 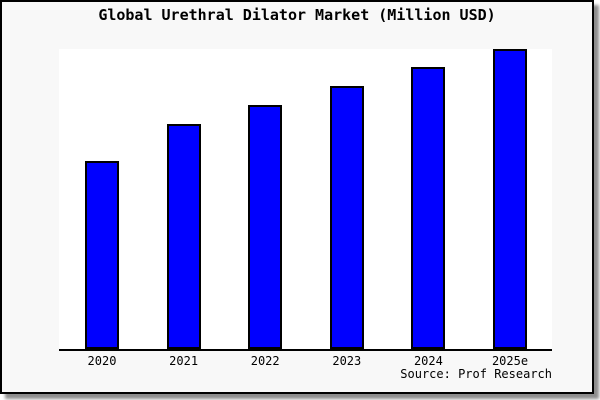 I want to click on bar-2020, so click(x=102, y=254).